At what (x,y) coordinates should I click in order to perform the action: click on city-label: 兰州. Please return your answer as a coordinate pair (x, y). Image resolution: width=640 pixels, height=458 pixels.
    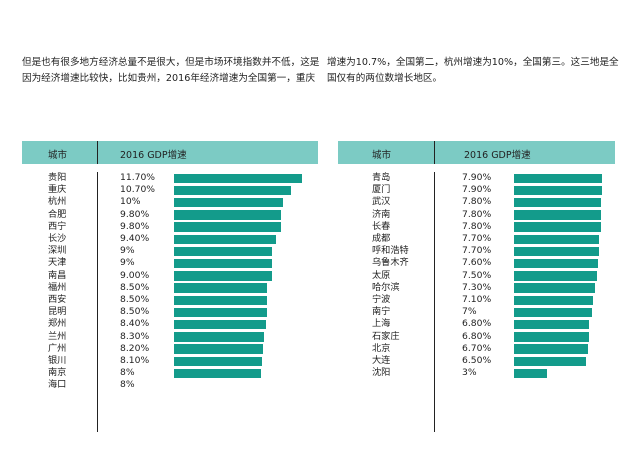
    Looking at the image, I should click on (57, 336).